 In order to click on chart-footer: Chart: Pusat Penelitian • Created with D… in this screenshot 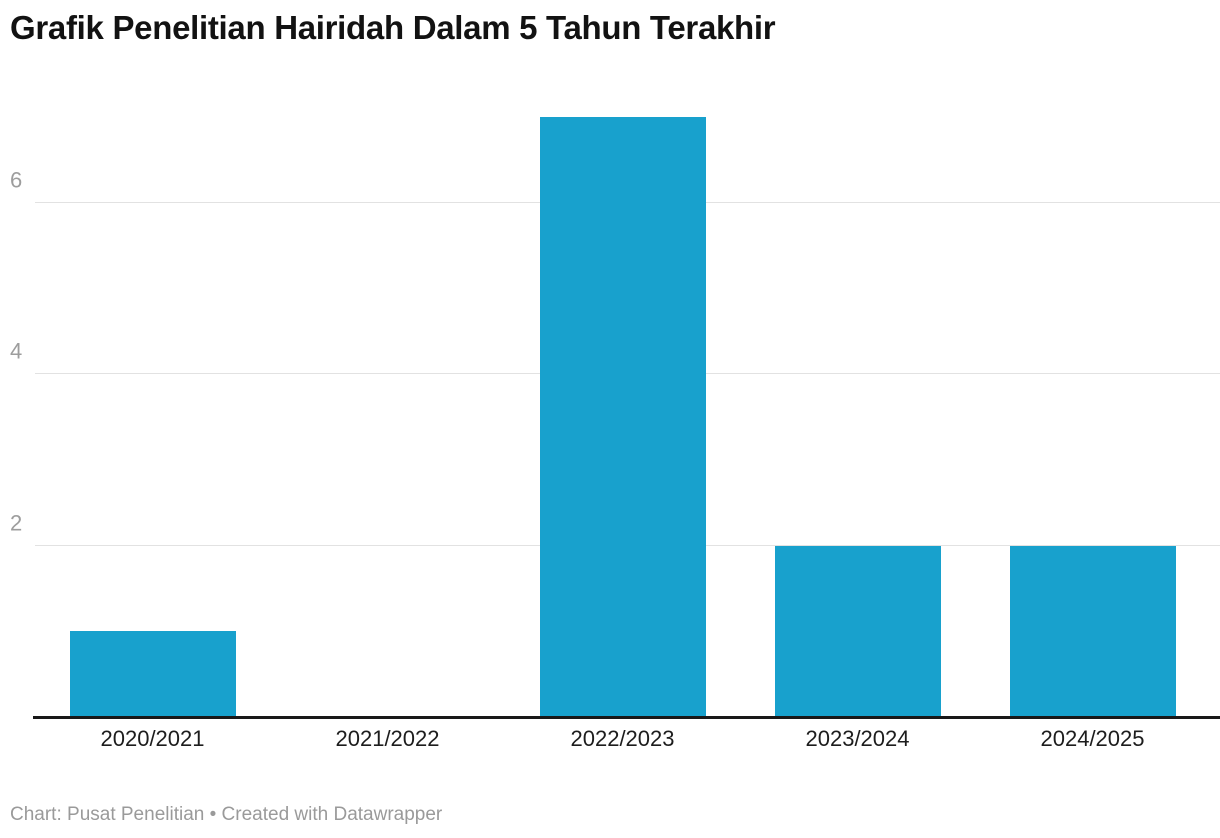, I will do `click(226, 814)`.